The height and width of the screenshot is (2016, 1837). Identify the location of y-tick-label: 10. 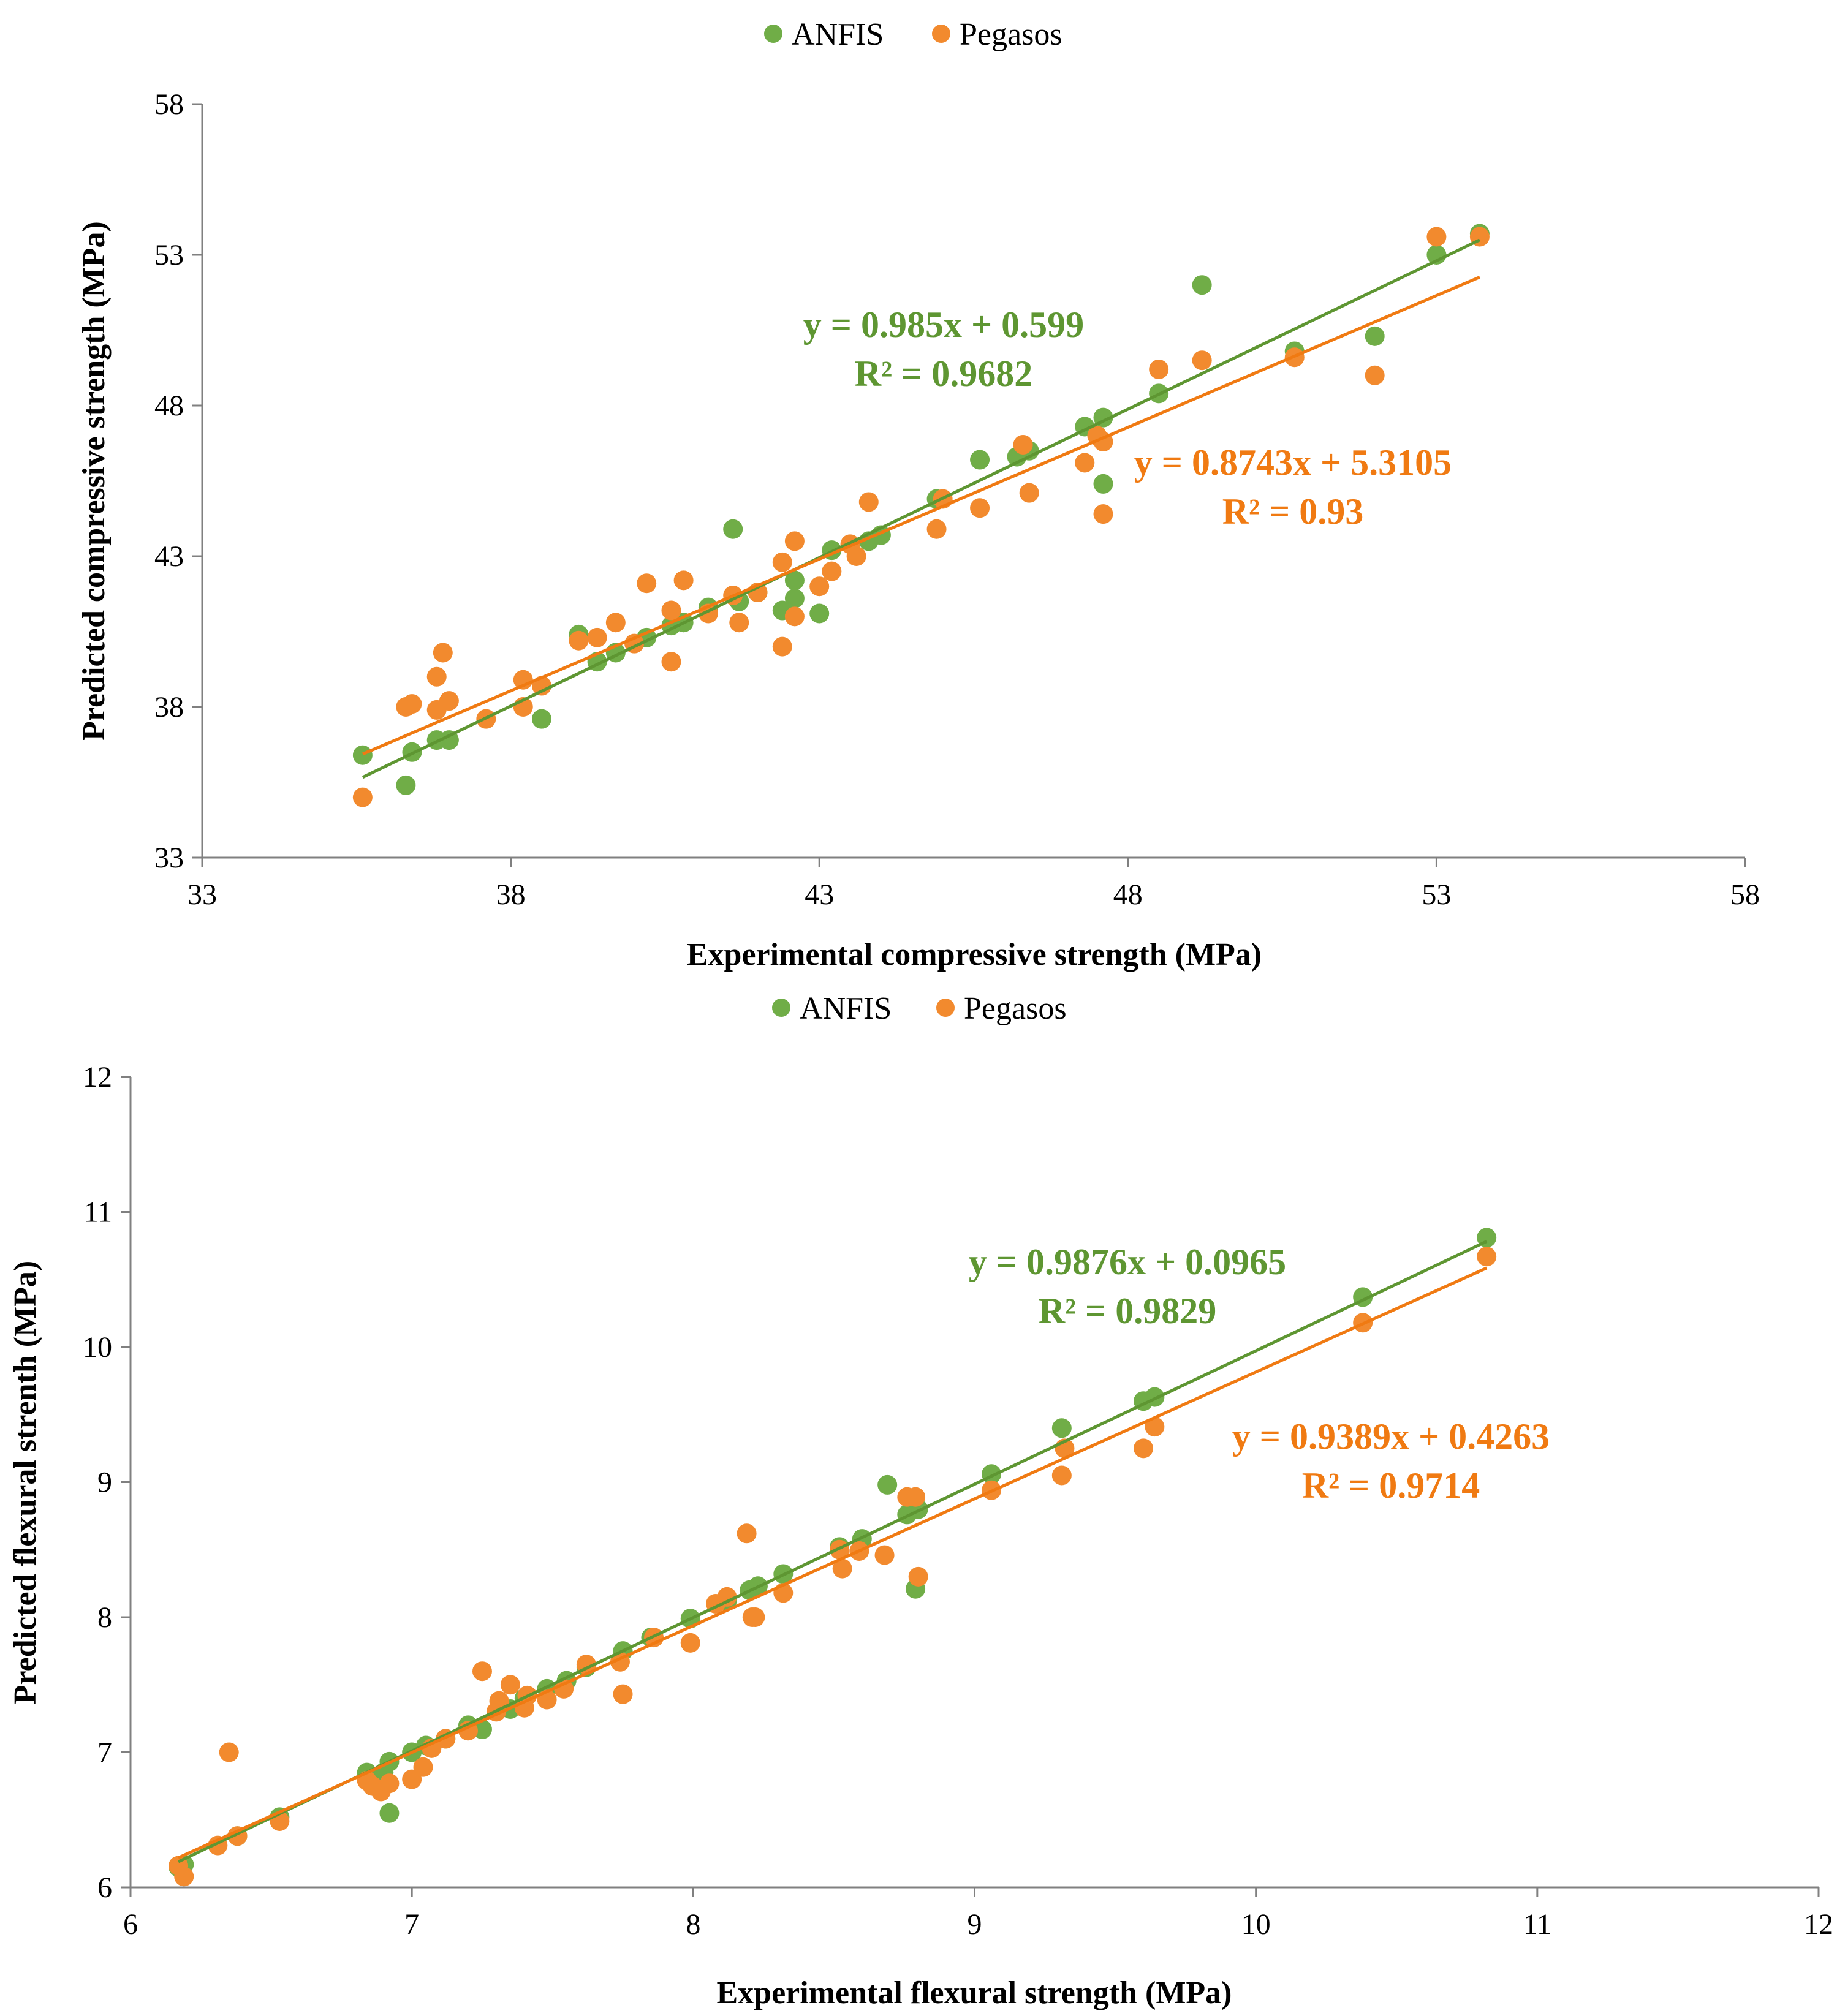
(98, 1348).